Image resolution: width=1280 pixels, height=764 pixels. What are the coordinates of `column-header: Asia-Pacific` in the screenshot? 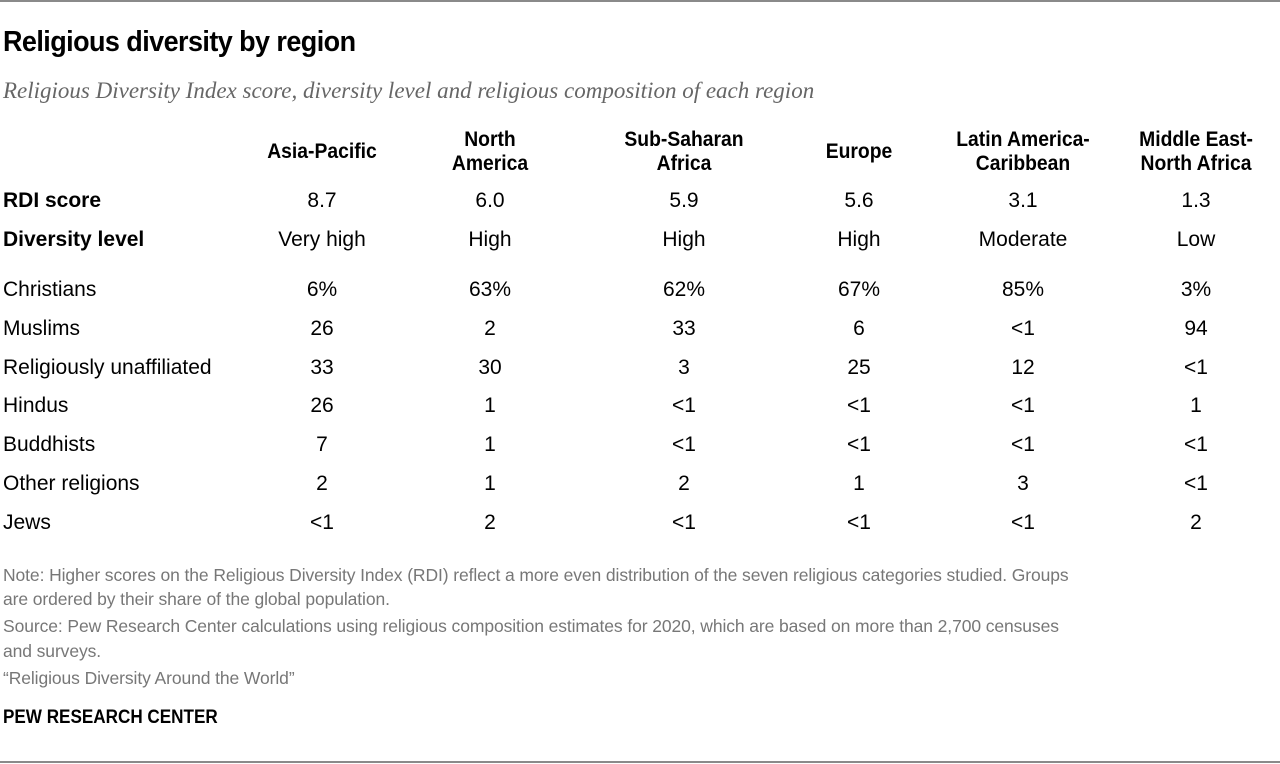 It's located at (322, 152).